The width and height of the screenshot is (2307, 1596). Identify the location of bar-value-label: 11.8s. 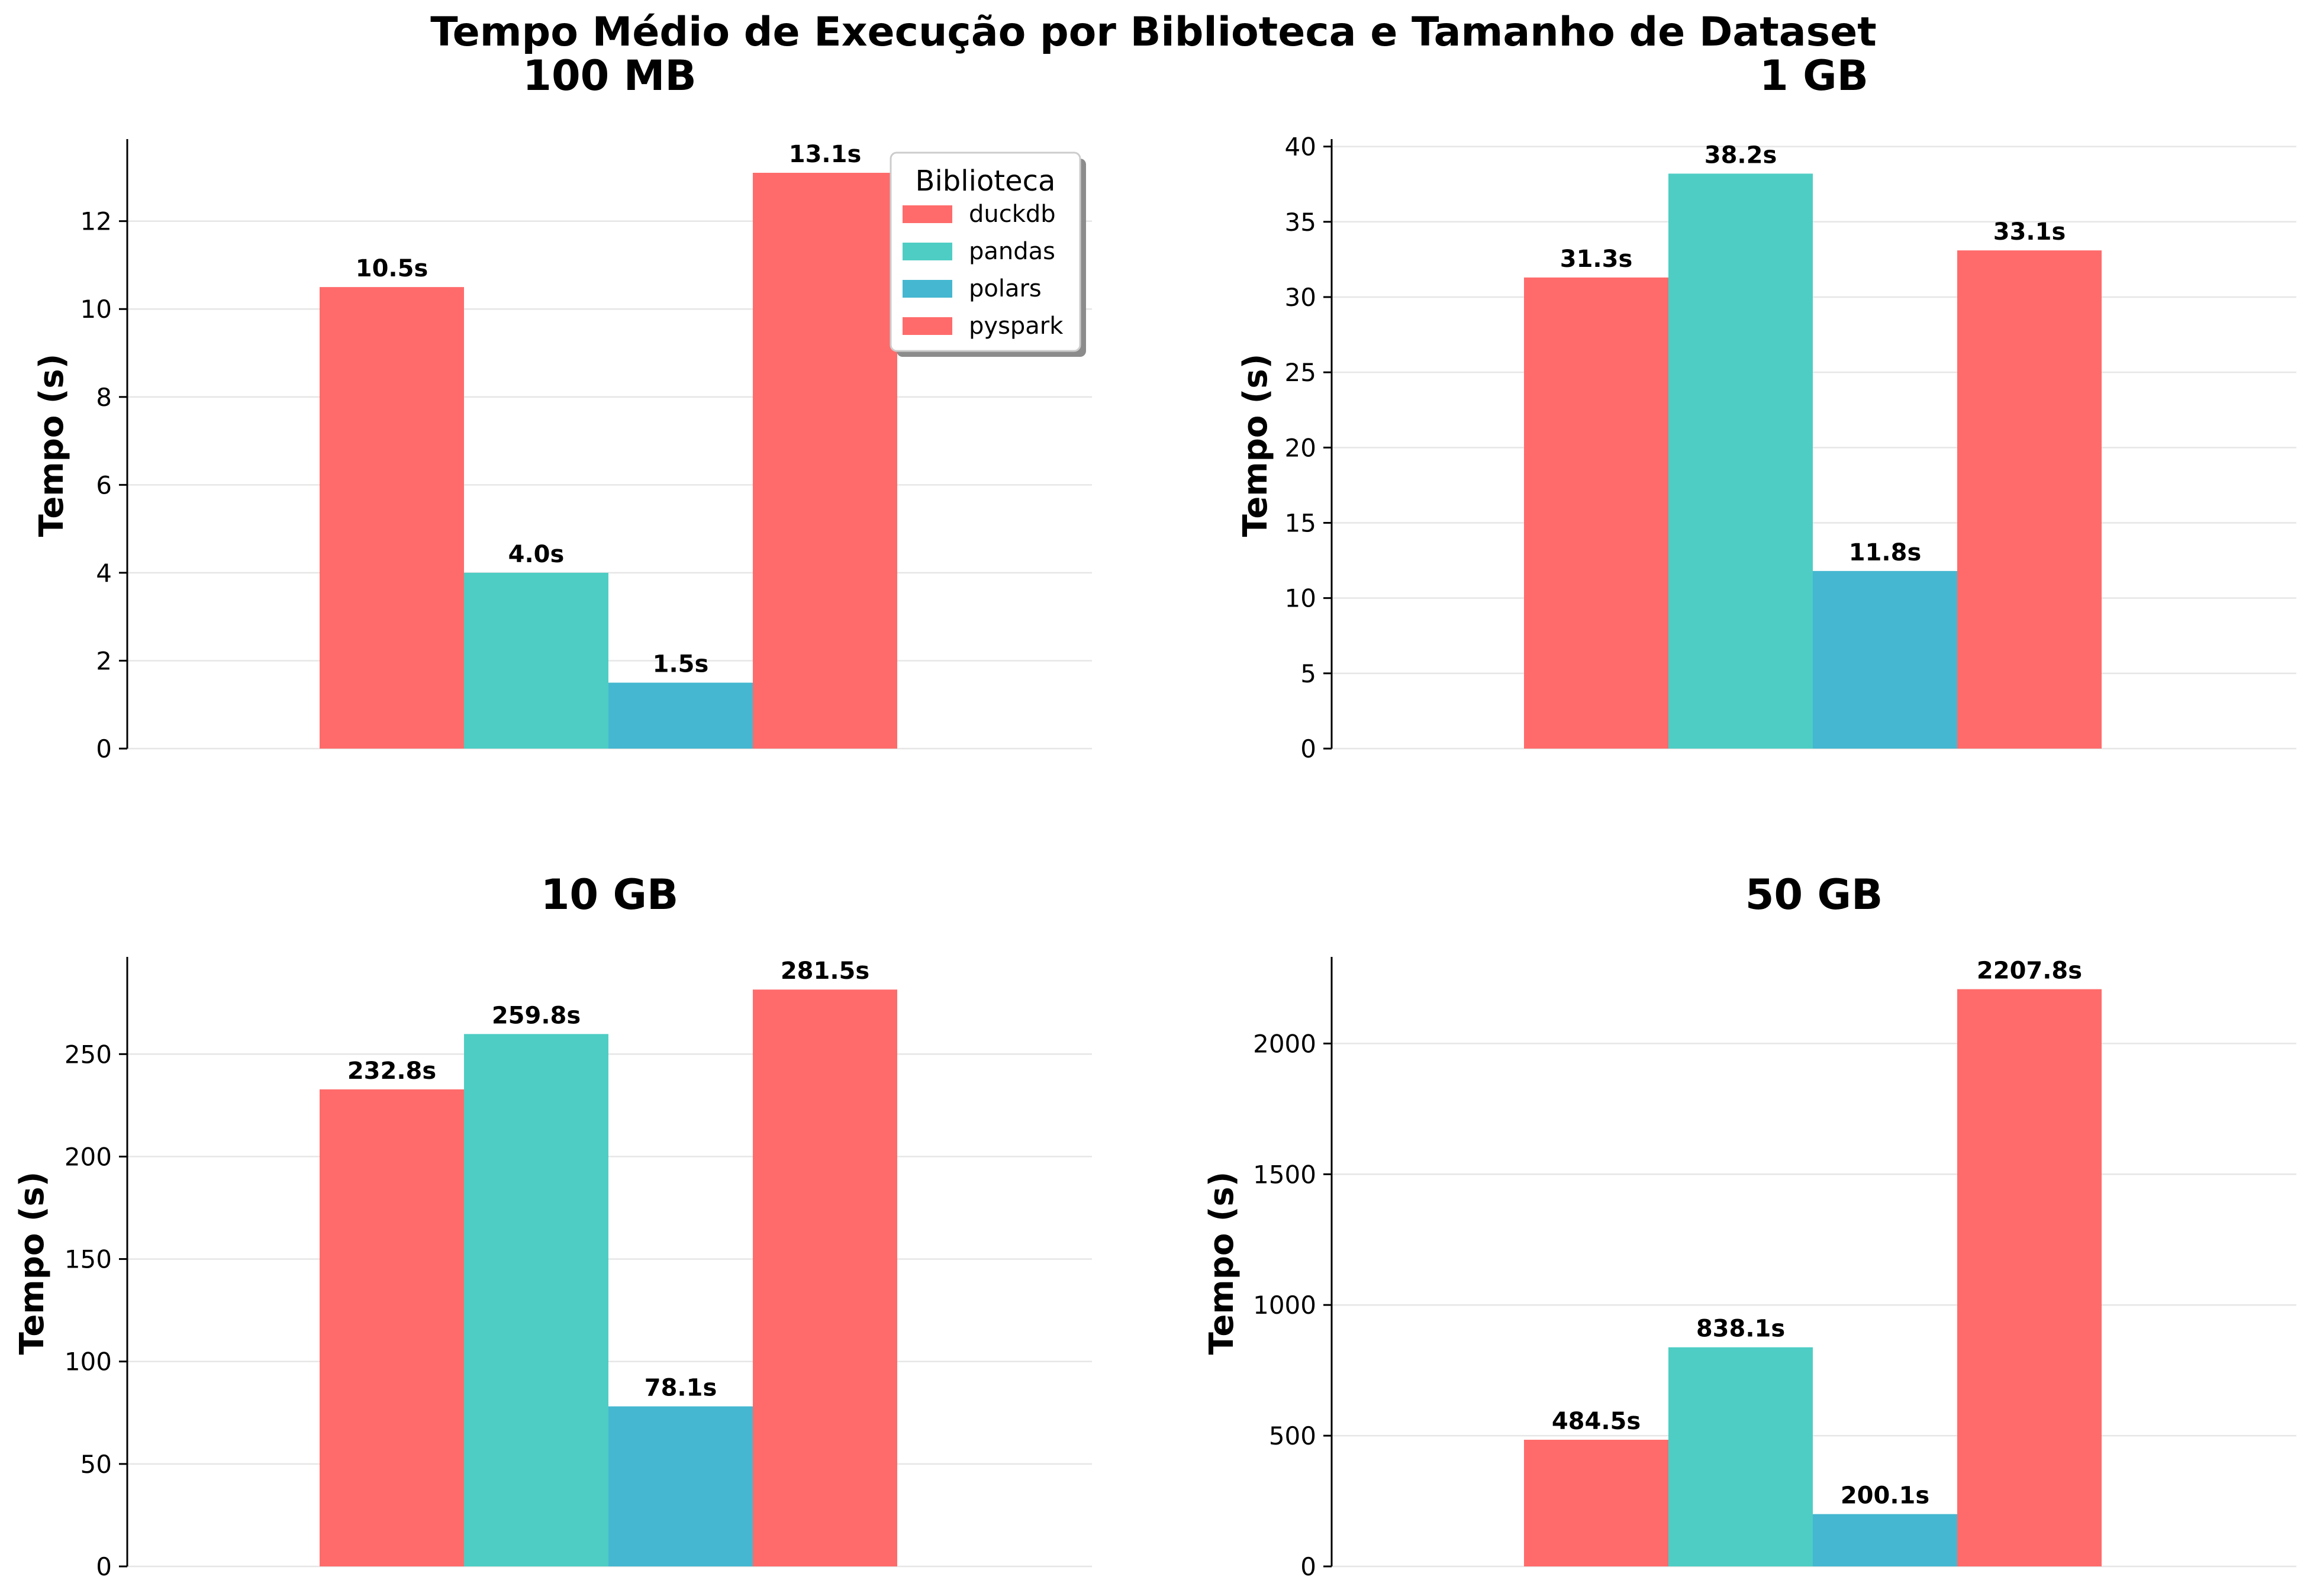
(1885, 552).